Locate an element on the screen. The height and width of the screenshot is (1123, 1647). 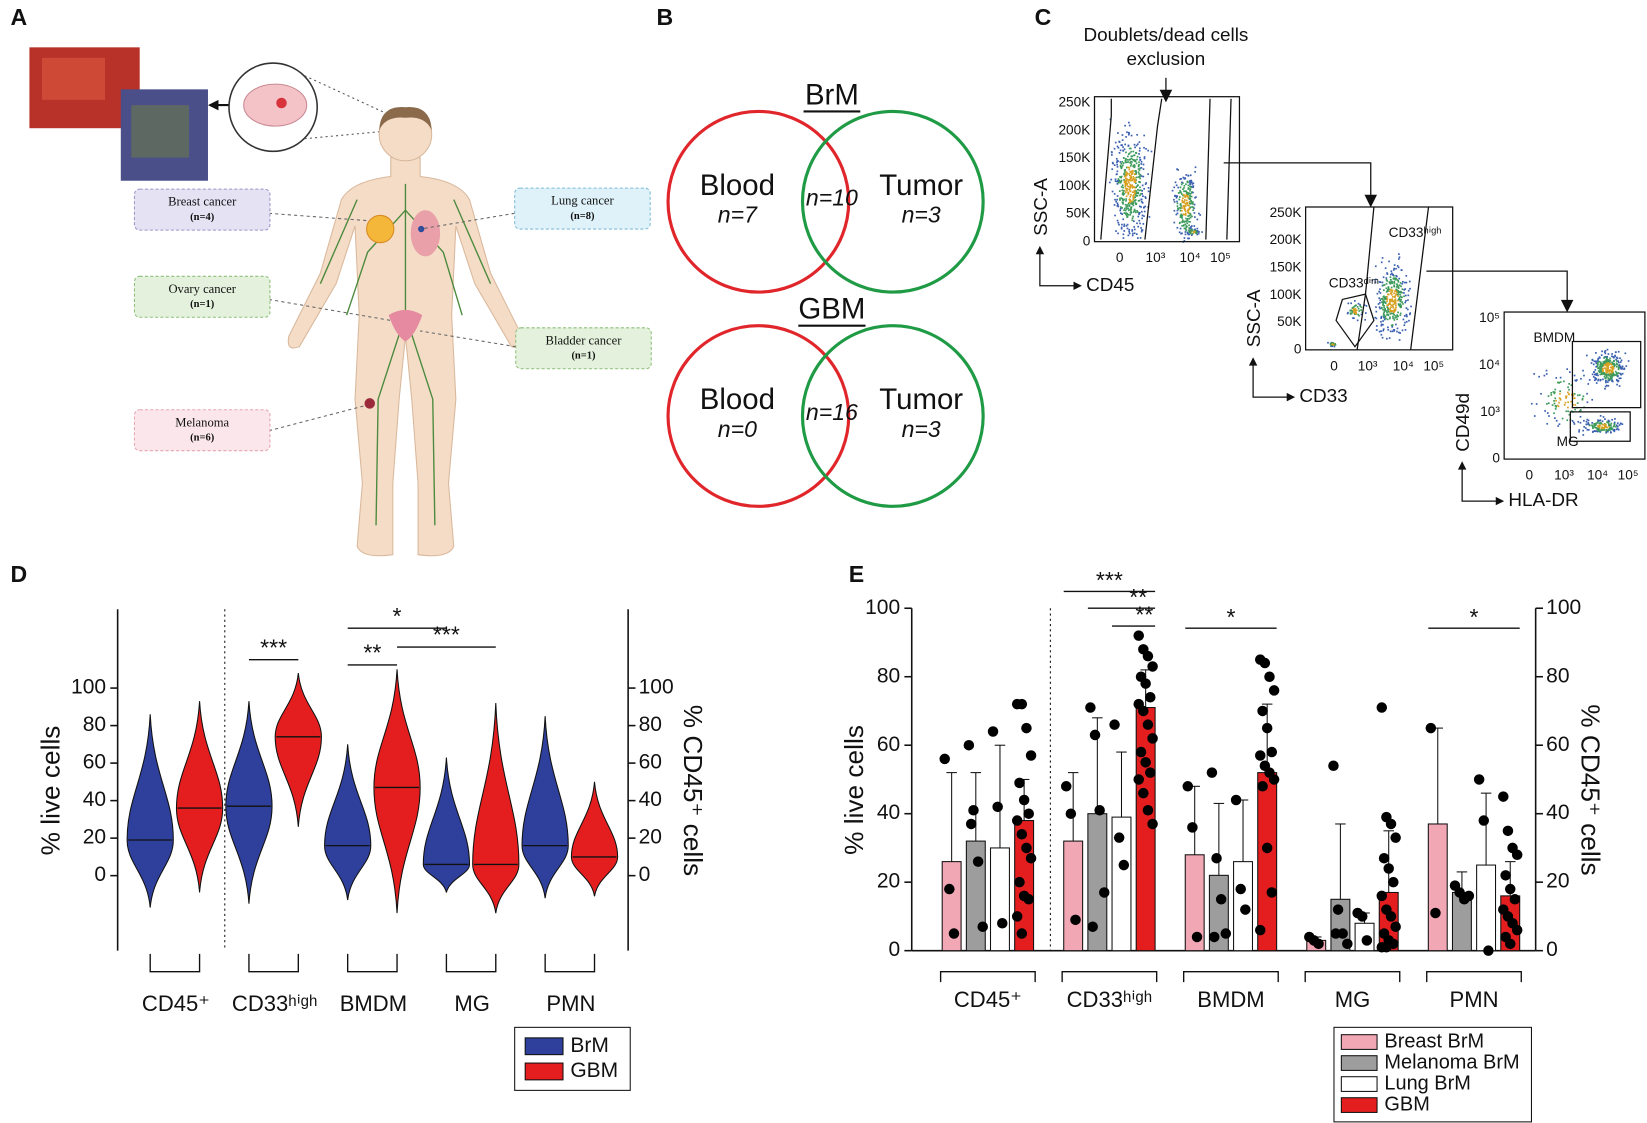
violin is located at coordinates (594, 839).